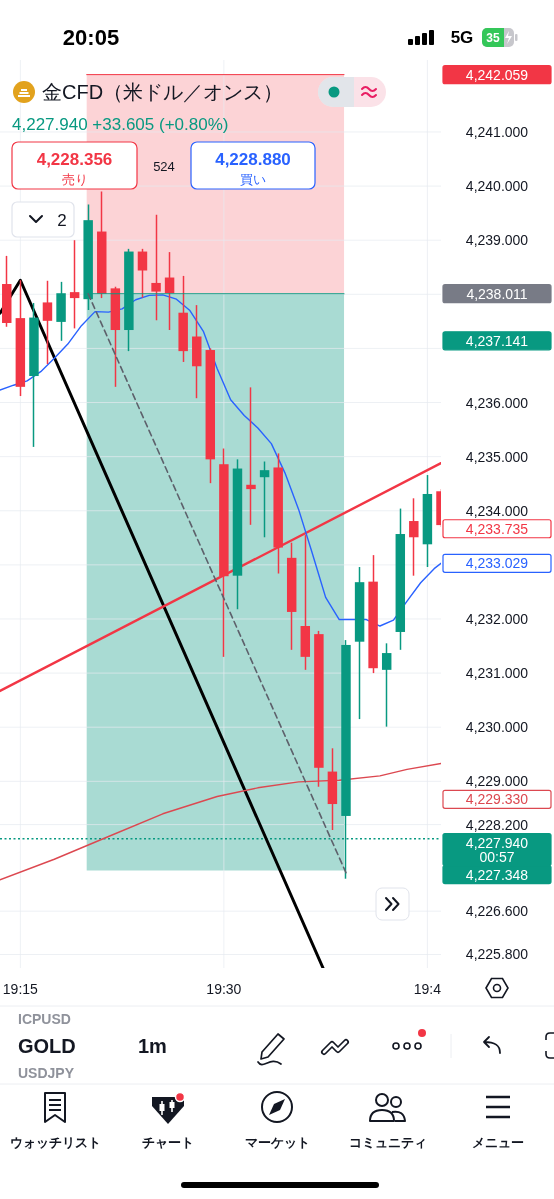  What do you see at coordinates (497, 875) in the screenshot?
I see `price-label: 4,227.348` at bounding box center [497, 875].